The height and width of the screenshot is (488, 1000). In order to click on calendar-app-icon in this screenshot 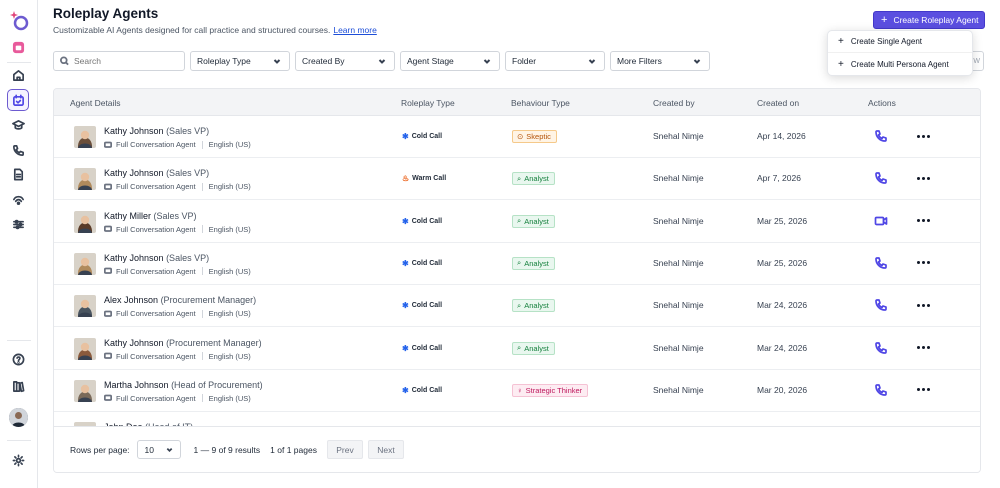, I will do `click(18, 47)`.